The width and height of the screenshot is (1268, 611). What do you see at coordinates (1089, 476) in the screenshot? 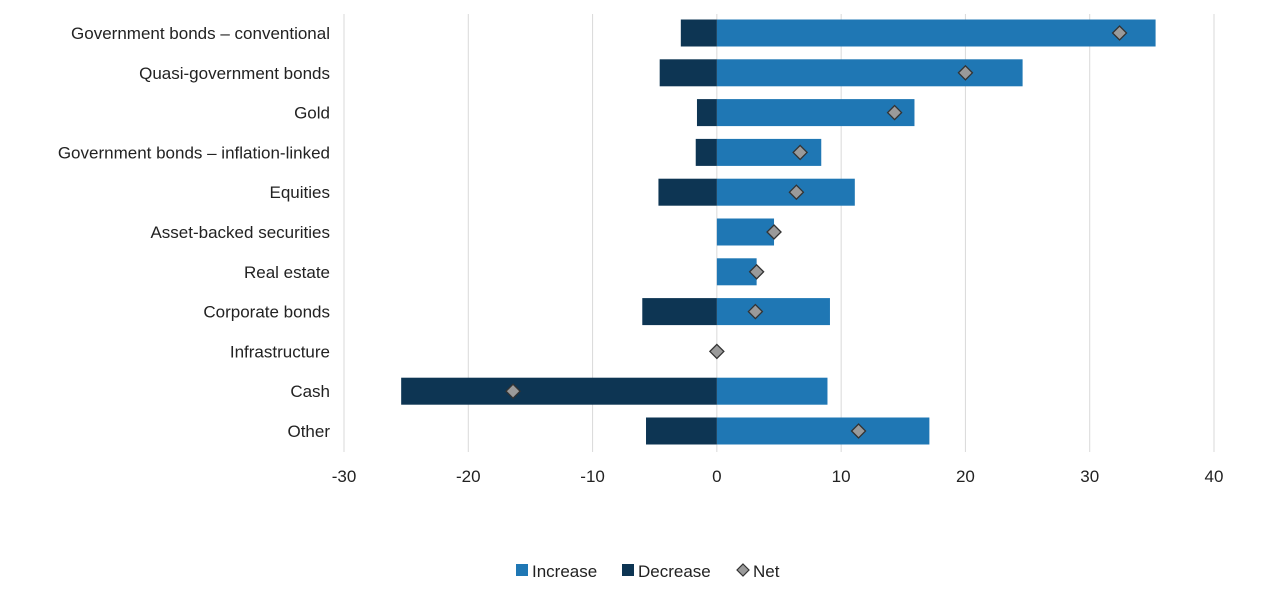
I see `x-tick-label: 30` at bounding box center [1089, 476].